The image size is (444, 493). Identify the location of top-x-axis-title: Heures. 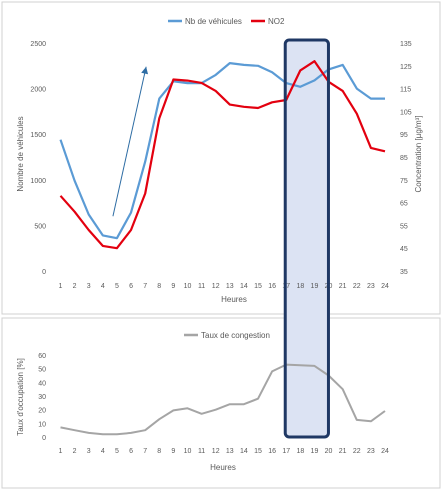
(234, 299).